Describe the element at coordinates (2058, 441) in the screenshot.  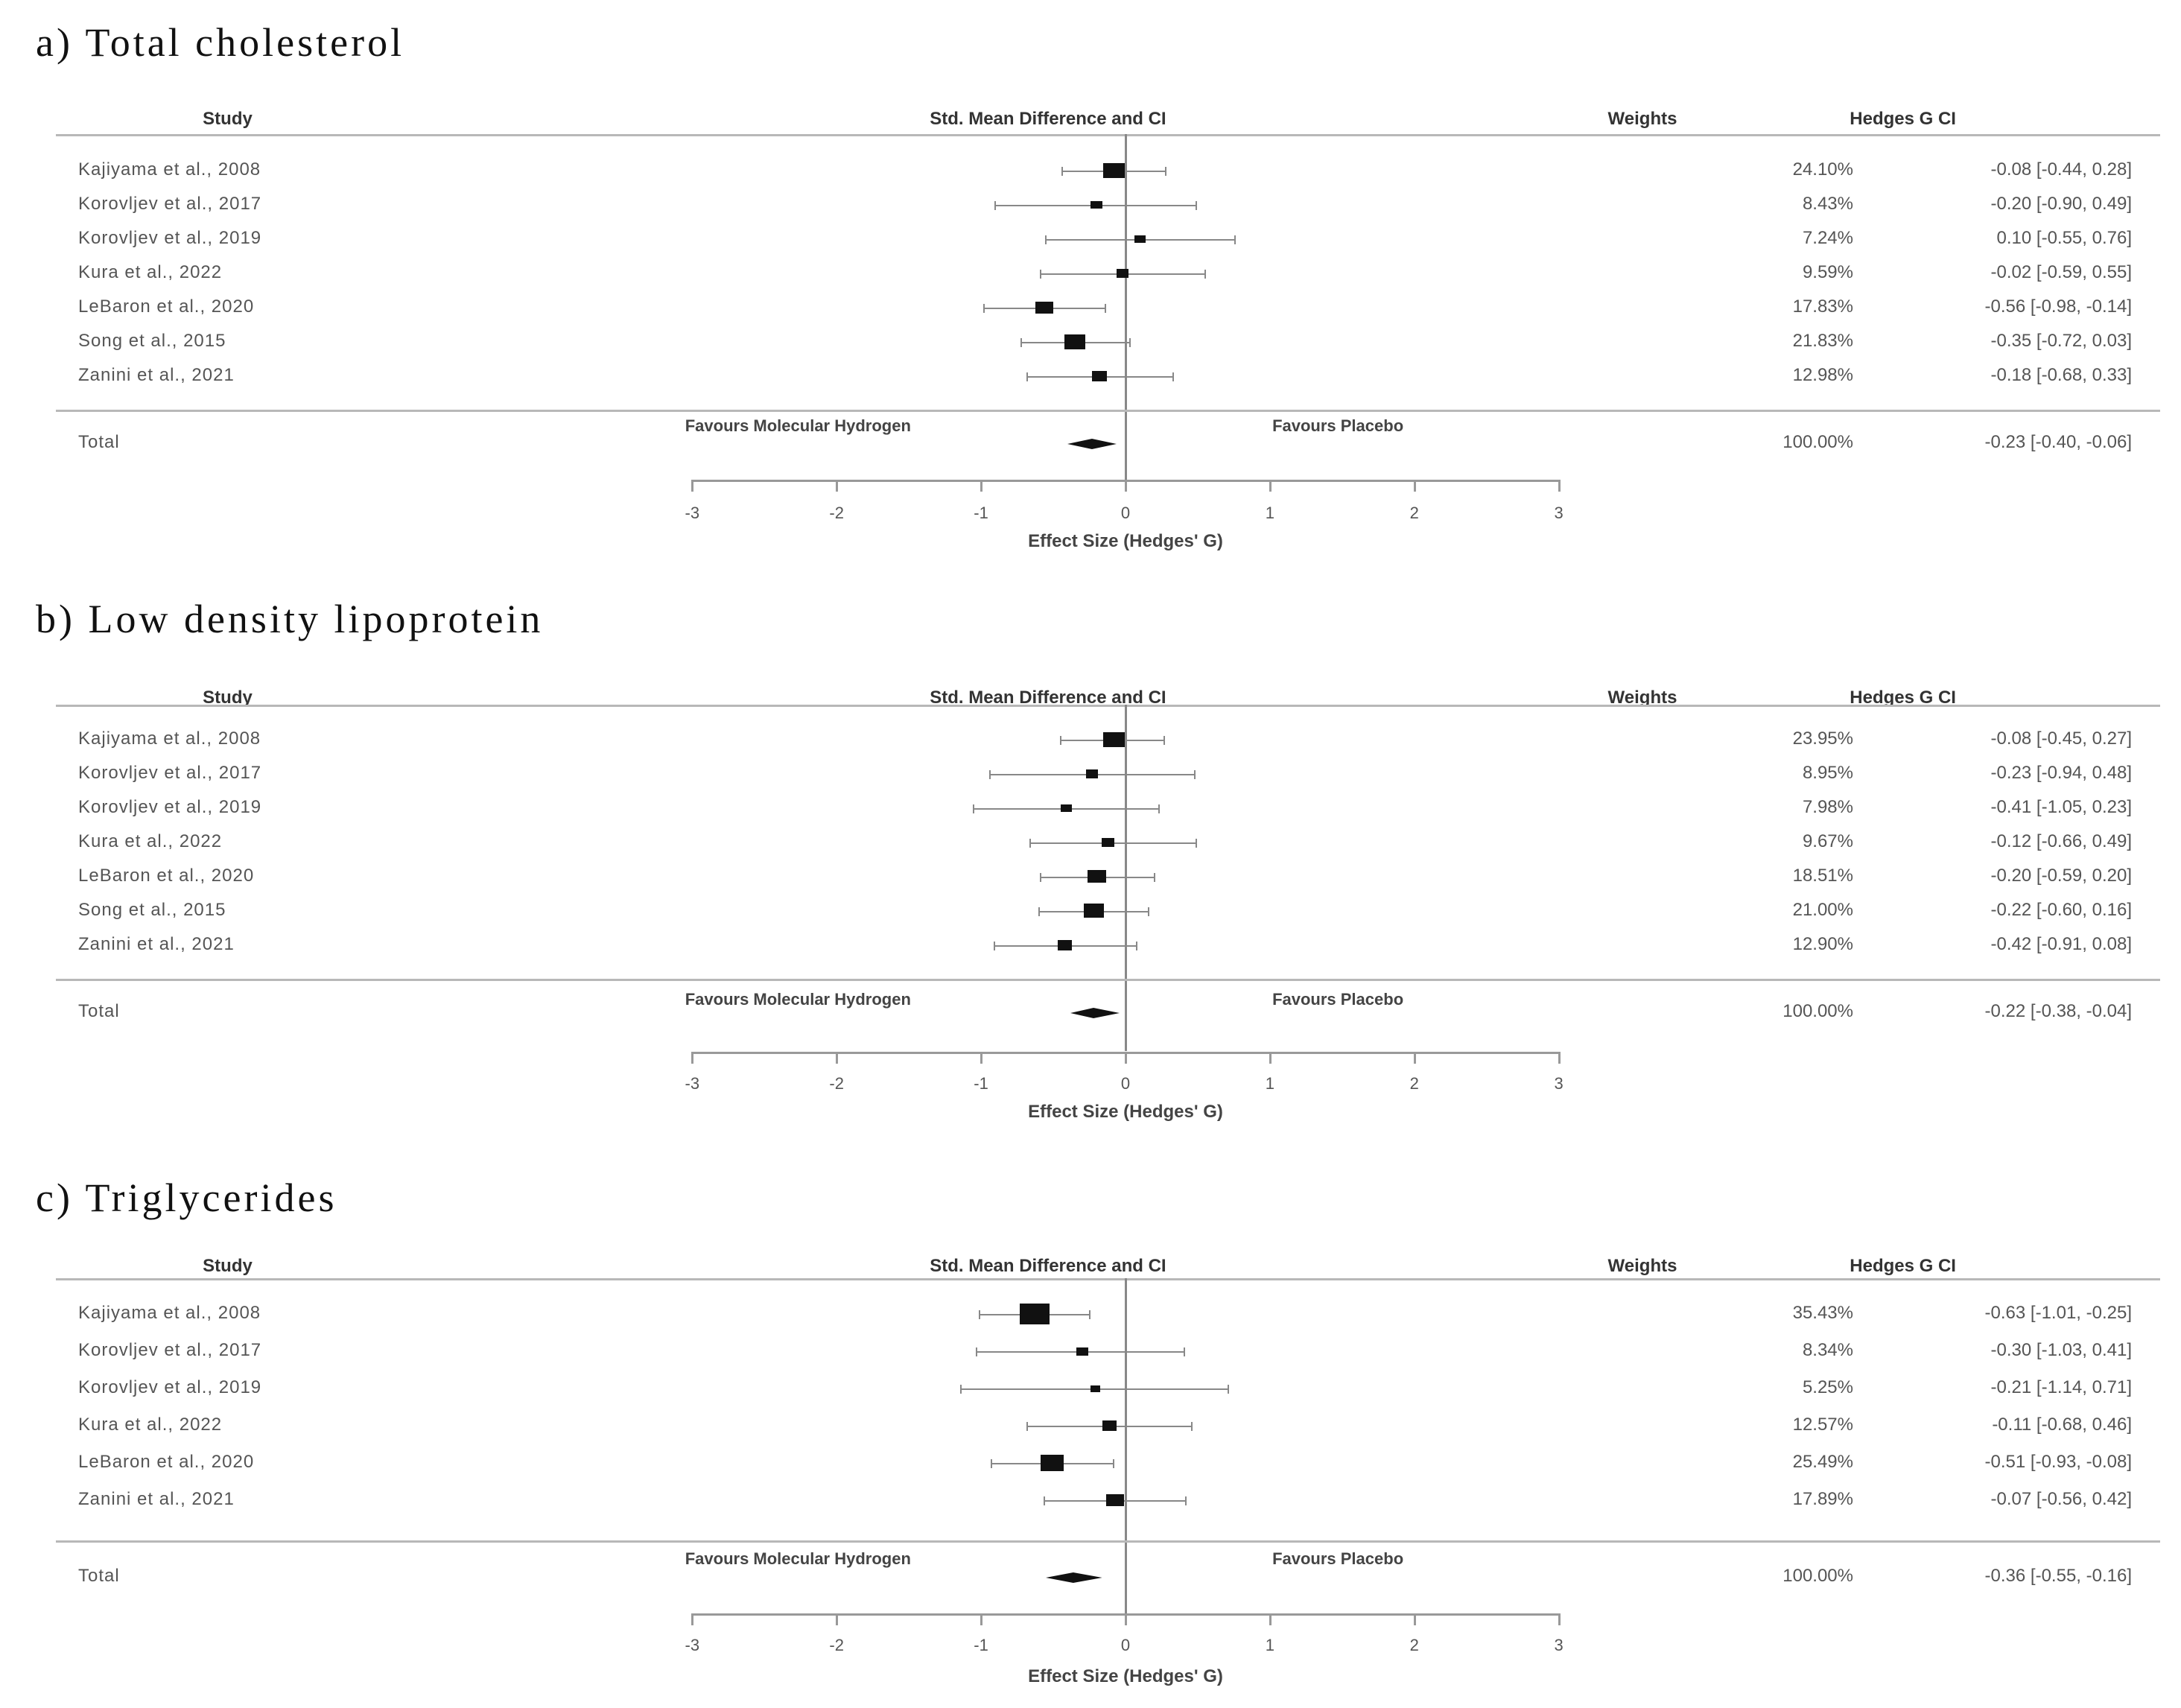
I see `total-hedges-ci: -0.23 [-0.40, -0.06]` at that location.